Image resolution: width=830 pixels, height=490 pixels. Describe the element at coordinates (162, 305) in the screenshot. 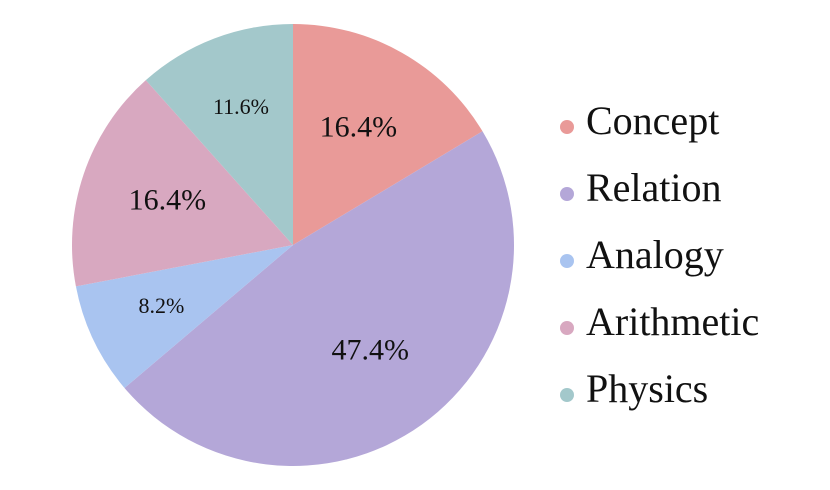

I see `slice-label: 8.2%` at that location.